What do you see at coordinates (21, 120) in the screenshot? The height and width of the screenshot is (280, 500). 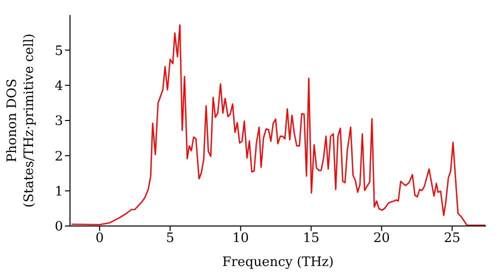 I see `y-axis-title: Phonon DOS (States/THz·primitive cell)` at bounding box center [21, 120].